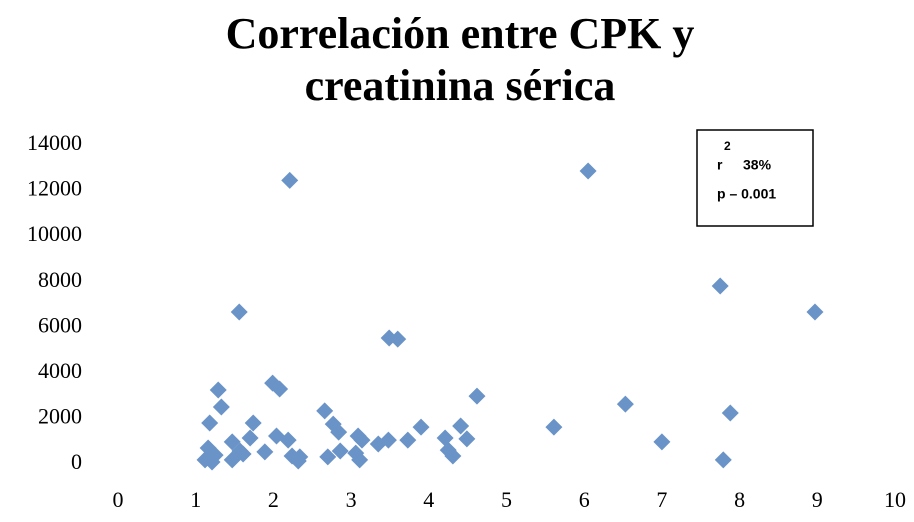 Image resolution: width=914 pixels, height=522 pixels. What do you see at coordinates (60, 415) in the screenshot?
I see `y-tick-label: 2000` at bounding box center [60, 415].